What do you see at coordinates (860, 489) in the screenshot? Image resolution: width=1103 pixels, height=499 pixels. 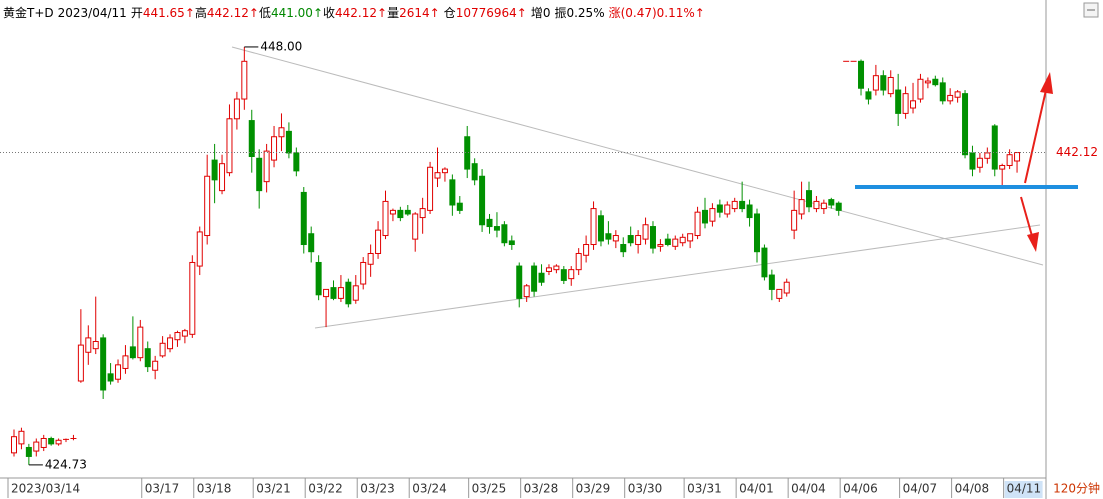 I see `x-tick-label: 04/06` at bounding box center [860, 489].